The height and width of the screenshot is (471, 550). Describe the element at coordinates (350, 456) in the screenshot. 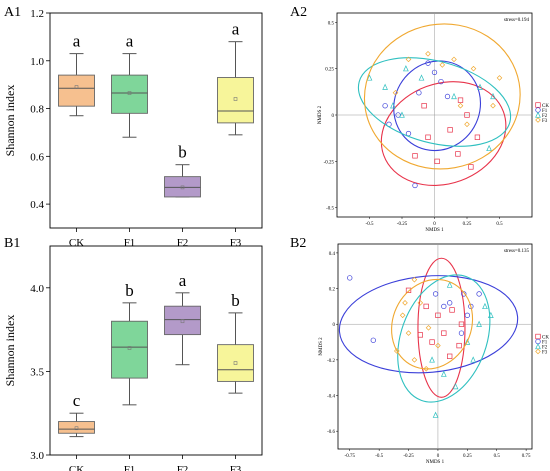

I see `b2-xtick-label: -0.75` at that location.